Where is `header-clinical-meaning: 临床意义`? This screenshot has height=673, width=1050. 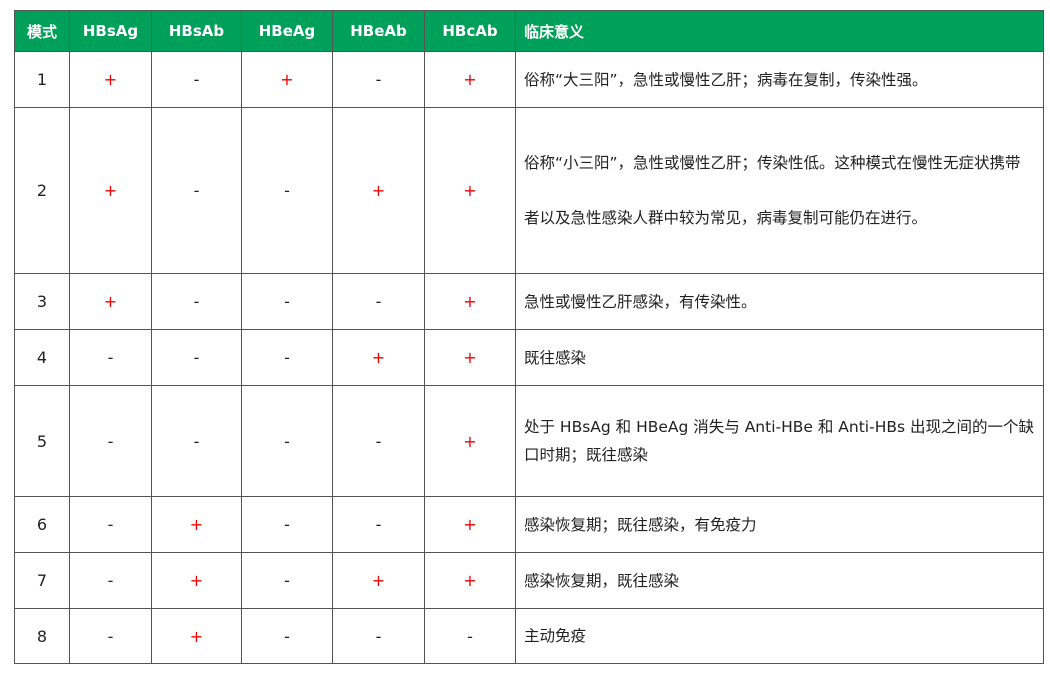
header-clinical-meaning: 临床意义 is located at coordinates (779, 31).